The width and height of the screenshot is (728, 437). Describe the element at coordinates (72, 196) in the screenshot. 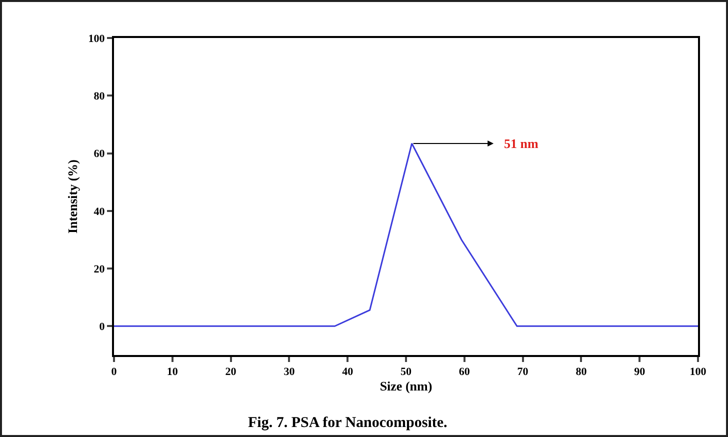

I see `y-axis-title: Intensity (%)` at that location.